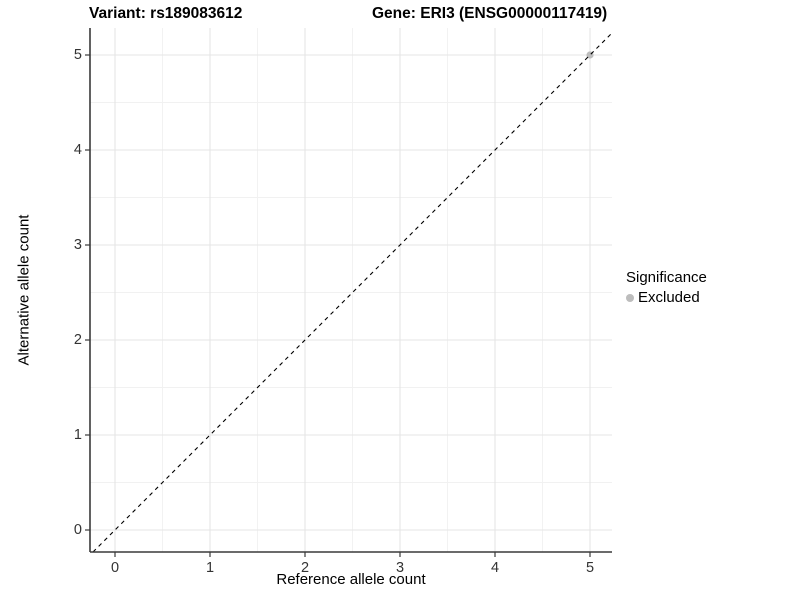 The image size is (800, 600). I want to click on x-tick-label: 2, so click(305, 568).